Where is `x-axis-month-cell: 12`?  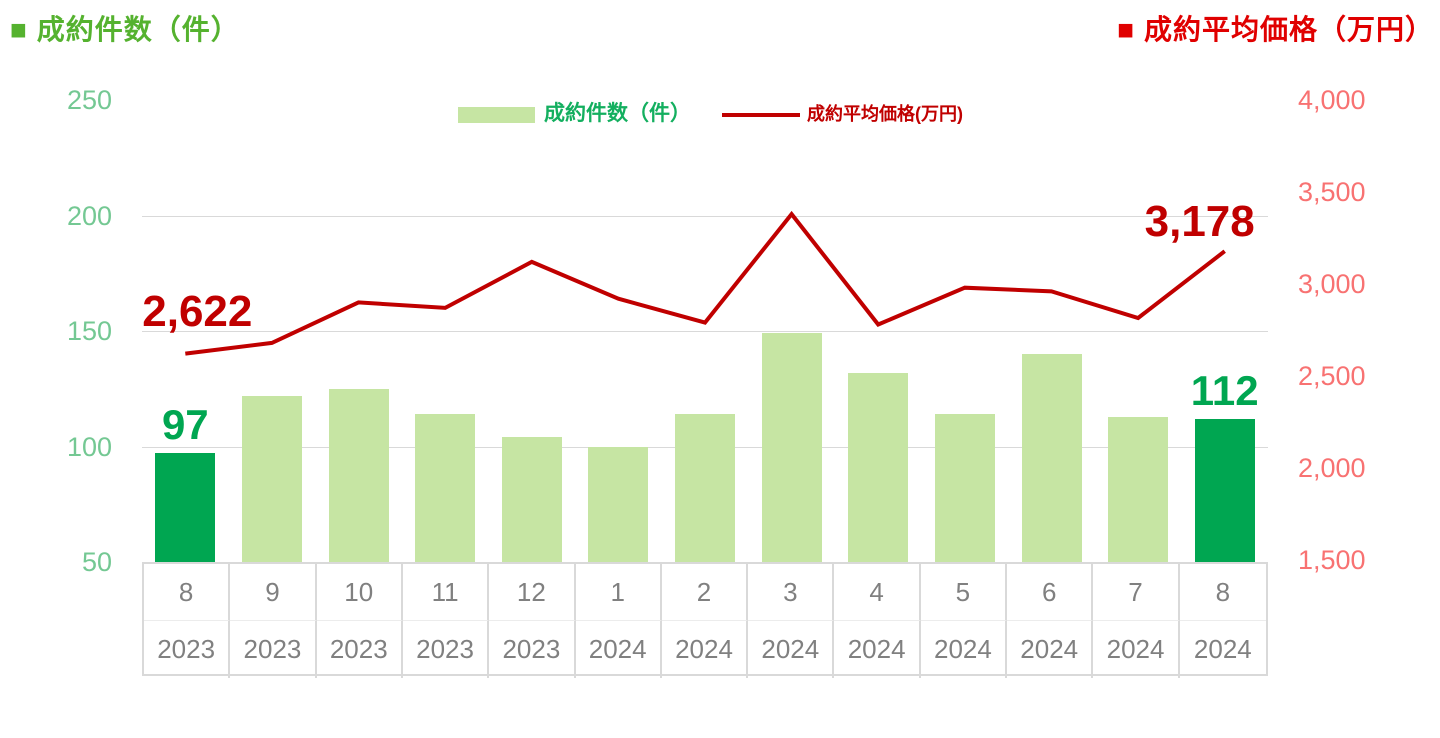 x-axis-month-cell: 12 is located at coordinates (532, 592).